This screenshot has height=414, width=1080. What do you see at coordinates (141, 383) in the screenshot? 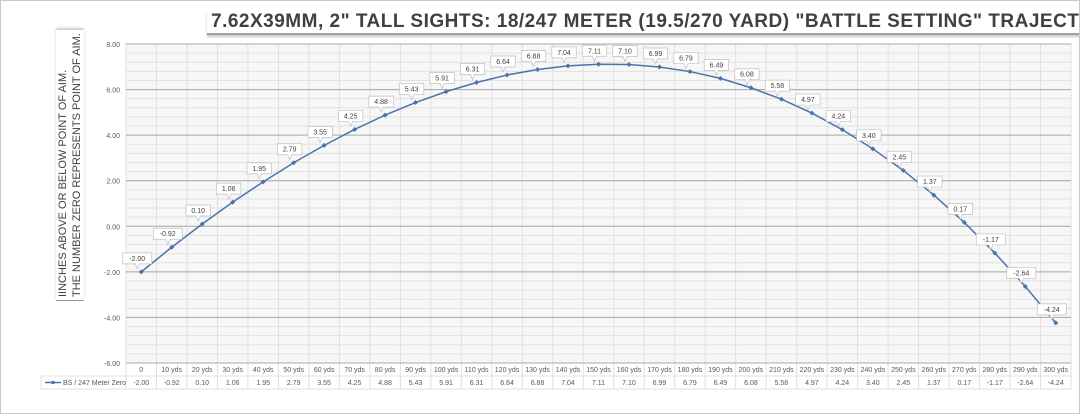
I see `table-value: -2.00` at bounding box center [141, 383].